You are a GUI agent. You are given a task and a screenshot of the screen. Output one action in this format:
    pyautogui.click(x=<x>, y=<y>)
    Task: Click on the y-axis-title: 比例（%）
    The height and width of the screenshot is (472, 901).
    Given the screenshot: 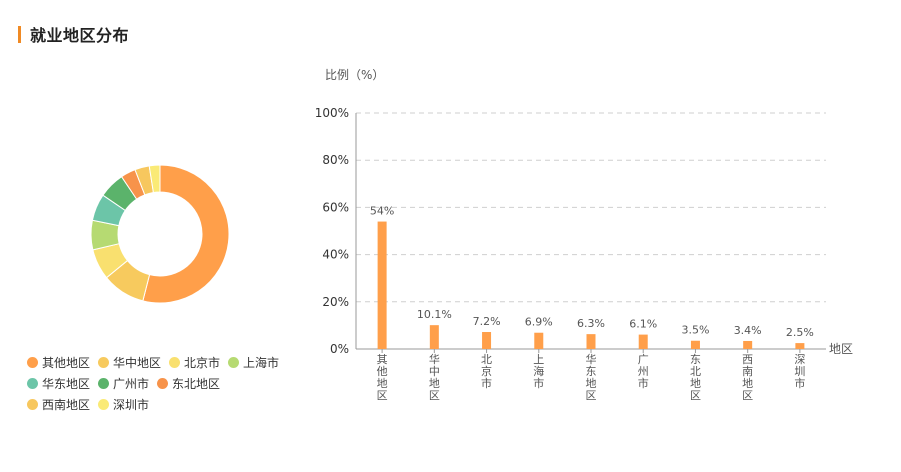 What is the action you would take?
    pyautogui.click(x=354, y=75)
    